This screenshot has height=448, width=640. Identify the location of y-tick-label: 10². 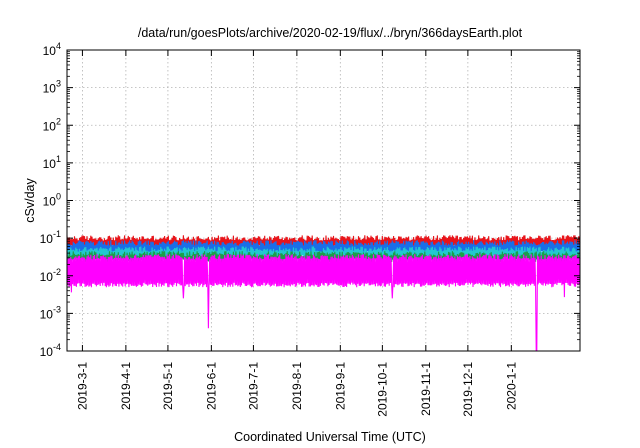
(52, 124).